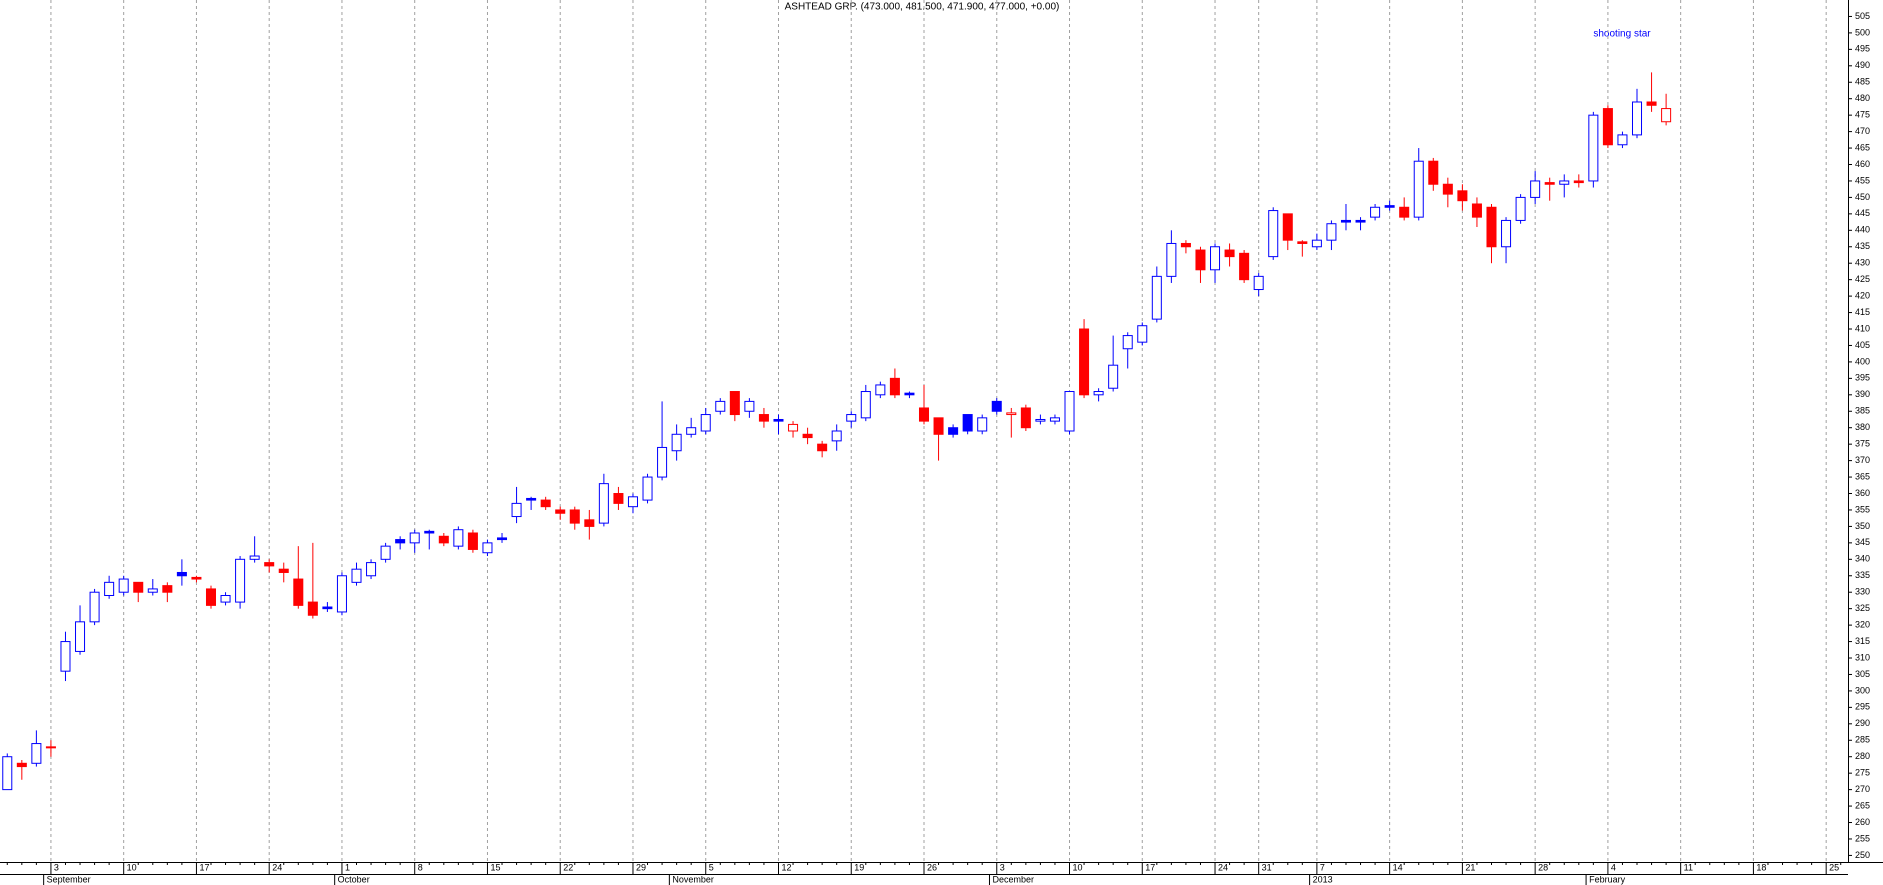  I want to click on y-tick-label: 375, so click(1862, 444).